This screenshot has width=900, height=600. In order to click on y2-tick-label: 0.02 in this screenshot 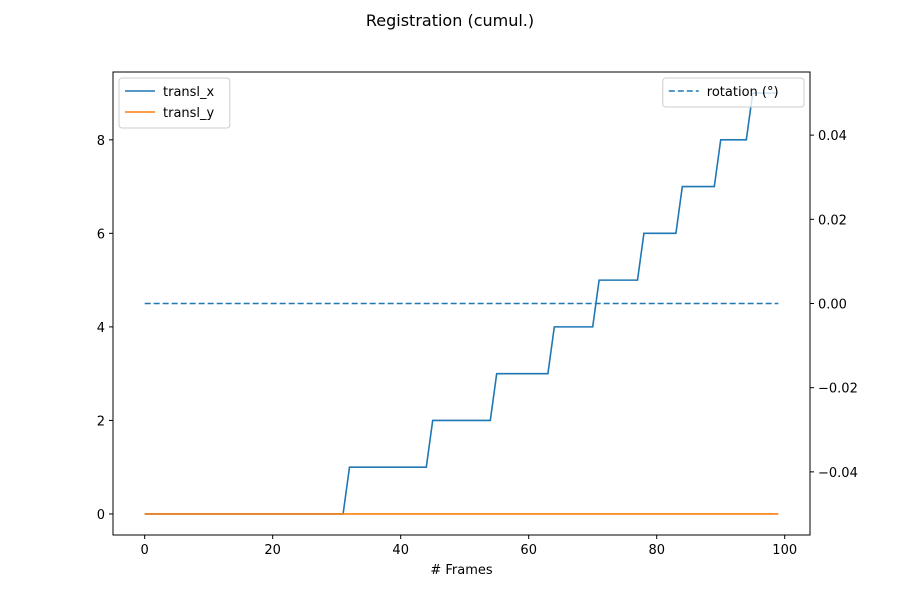, I will do `click(832, 220)`.